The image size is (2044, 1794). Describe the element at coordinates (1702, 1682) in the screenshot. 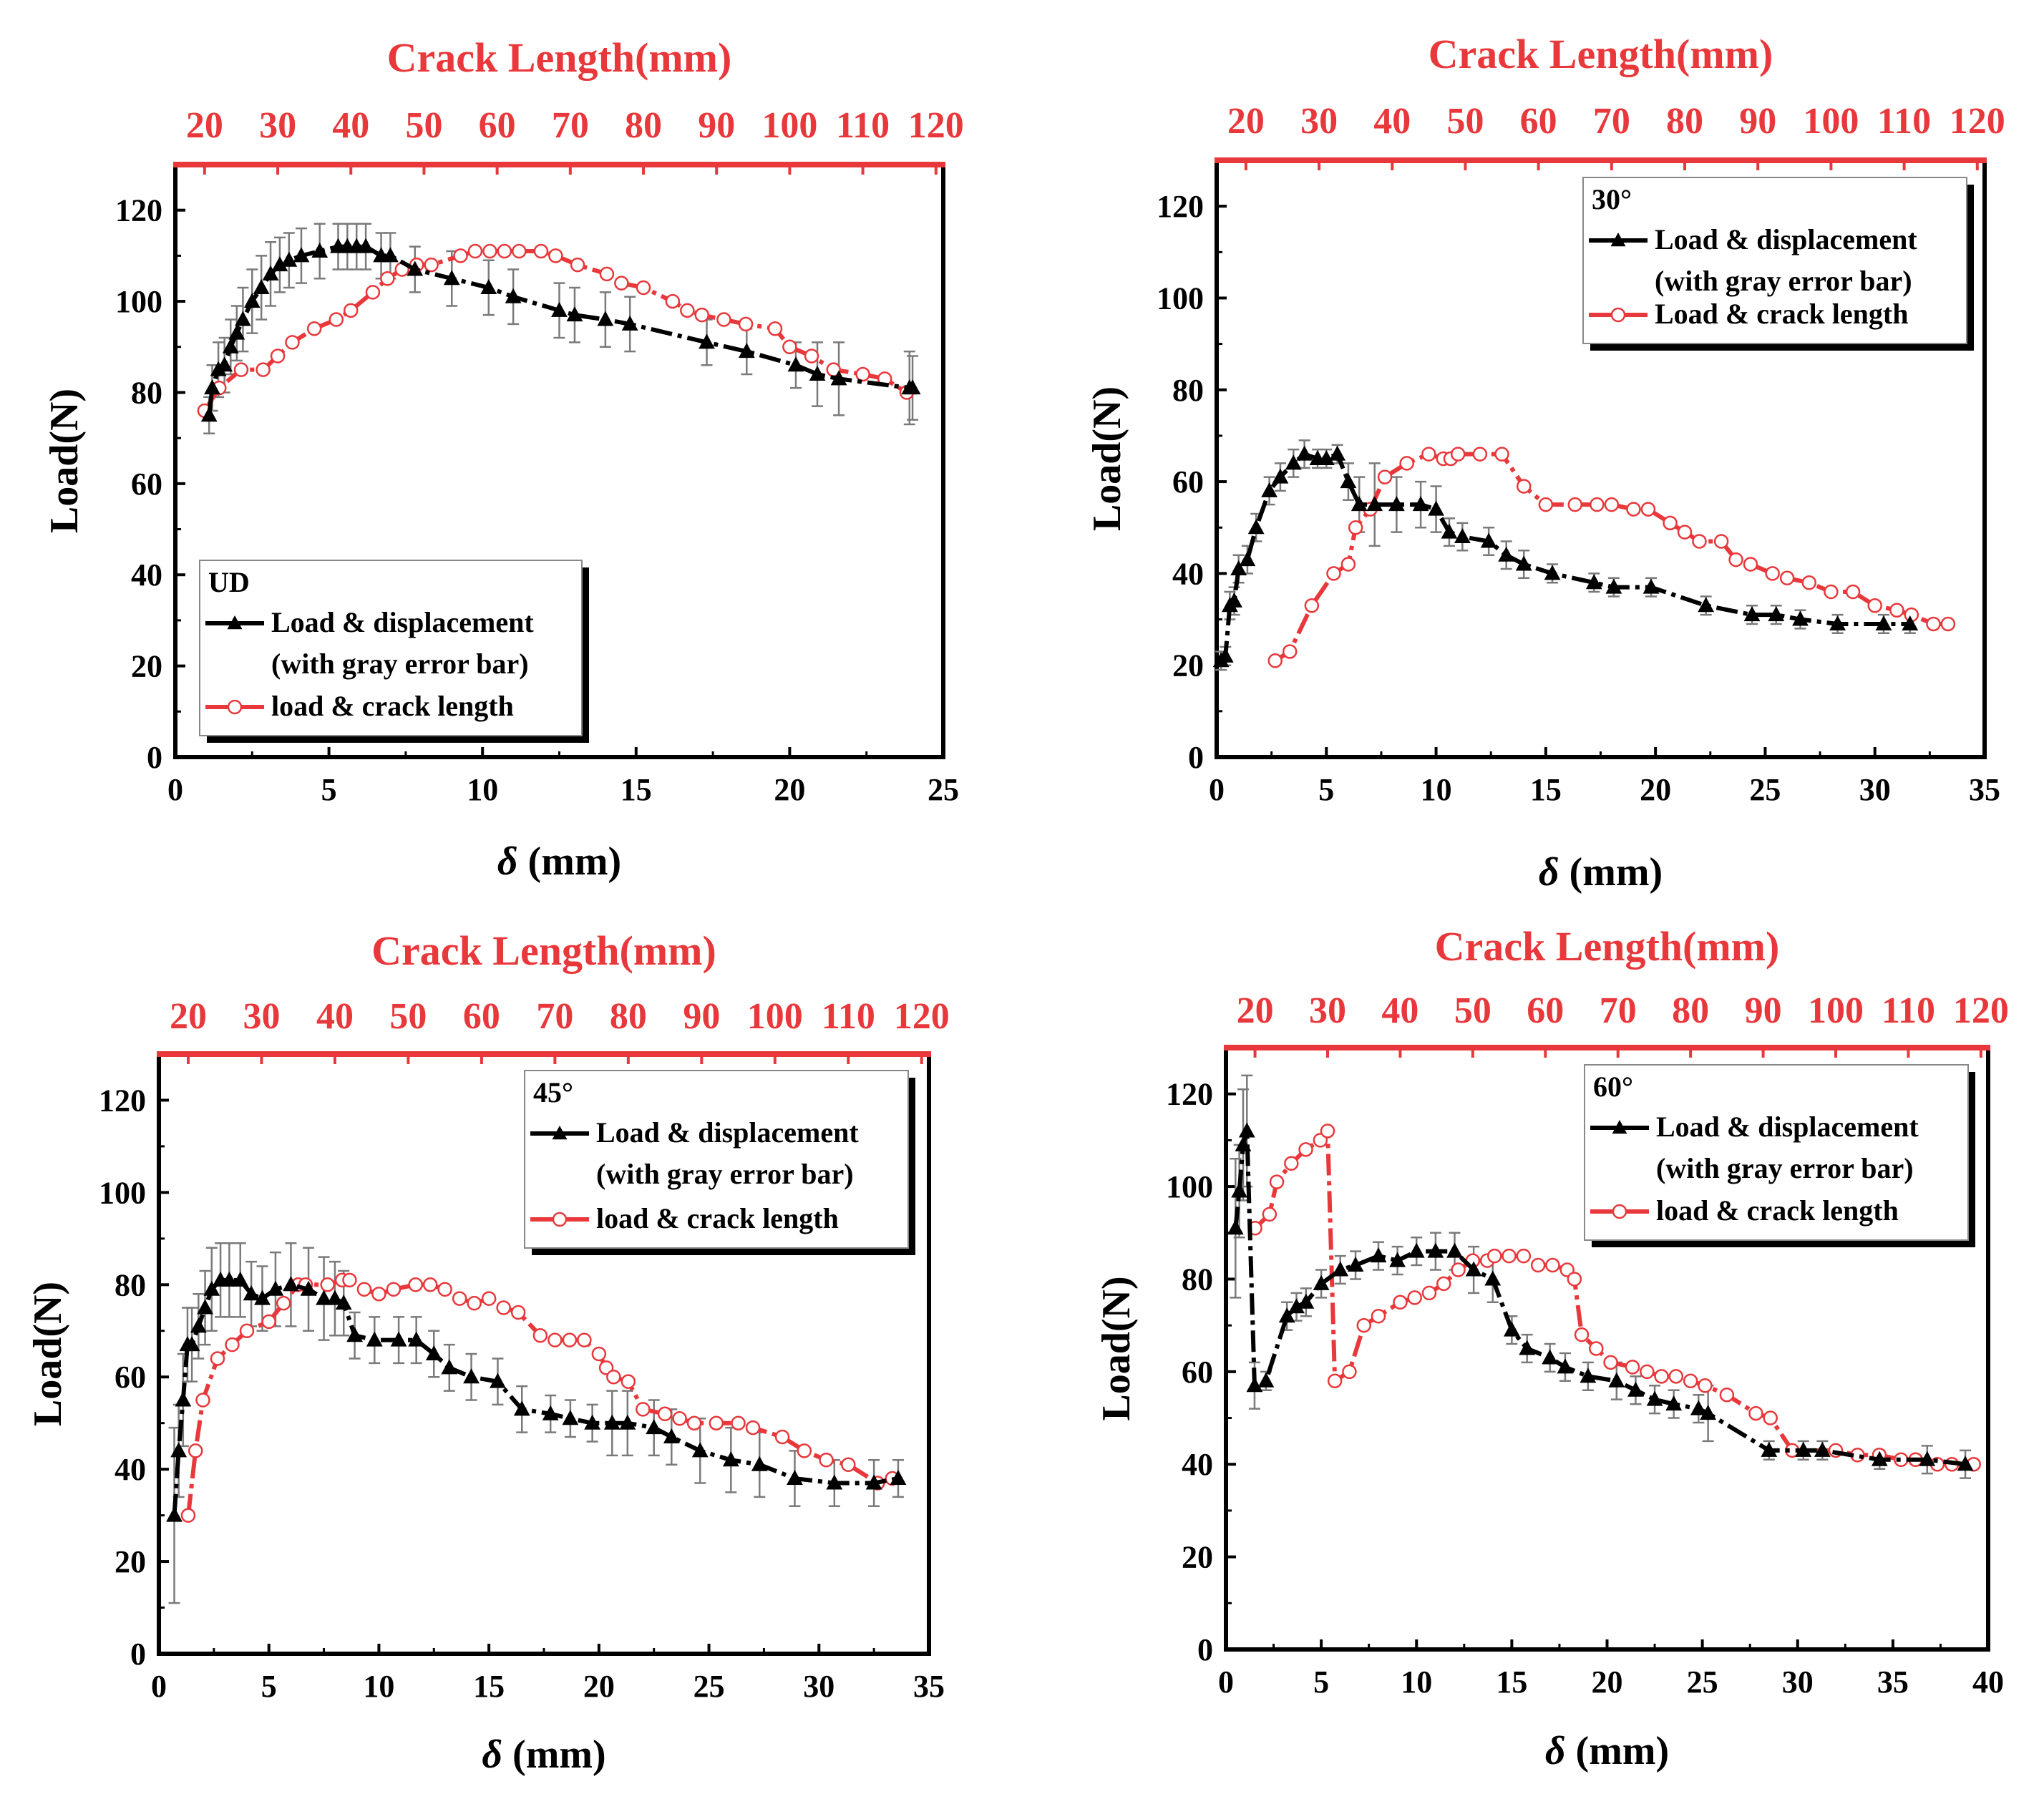

I see `x-tick-label: 25` at that location.